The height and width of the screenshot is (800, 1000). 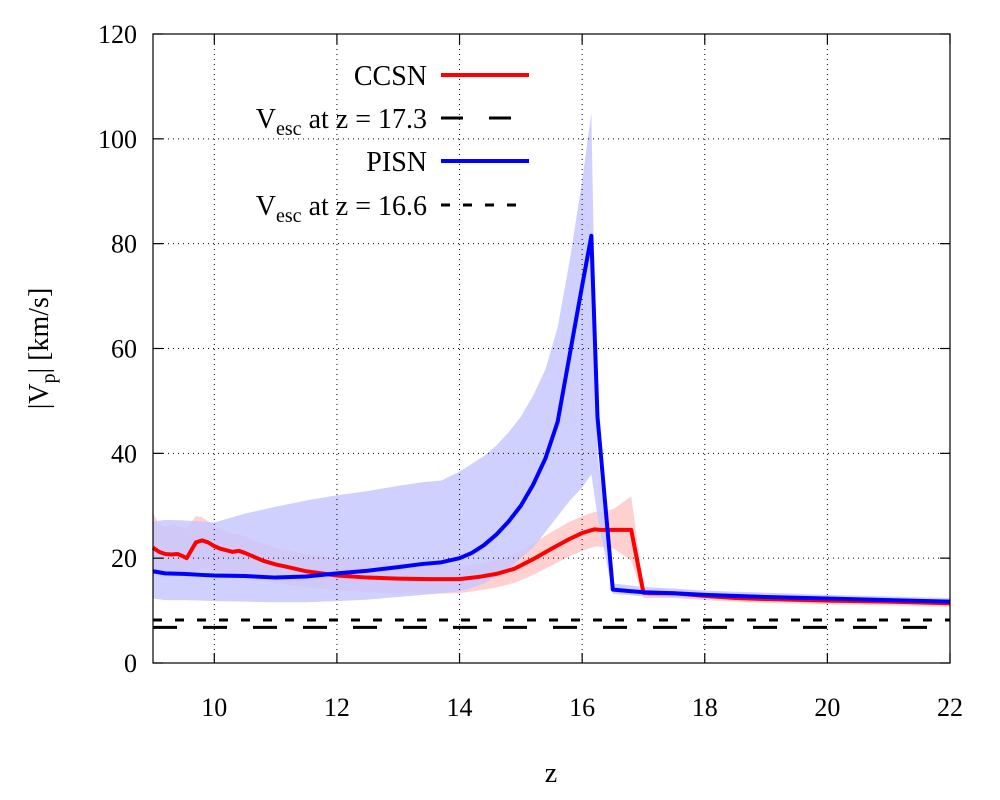 I want to click on y-tick-label: 100, so click(x=117, y=139).